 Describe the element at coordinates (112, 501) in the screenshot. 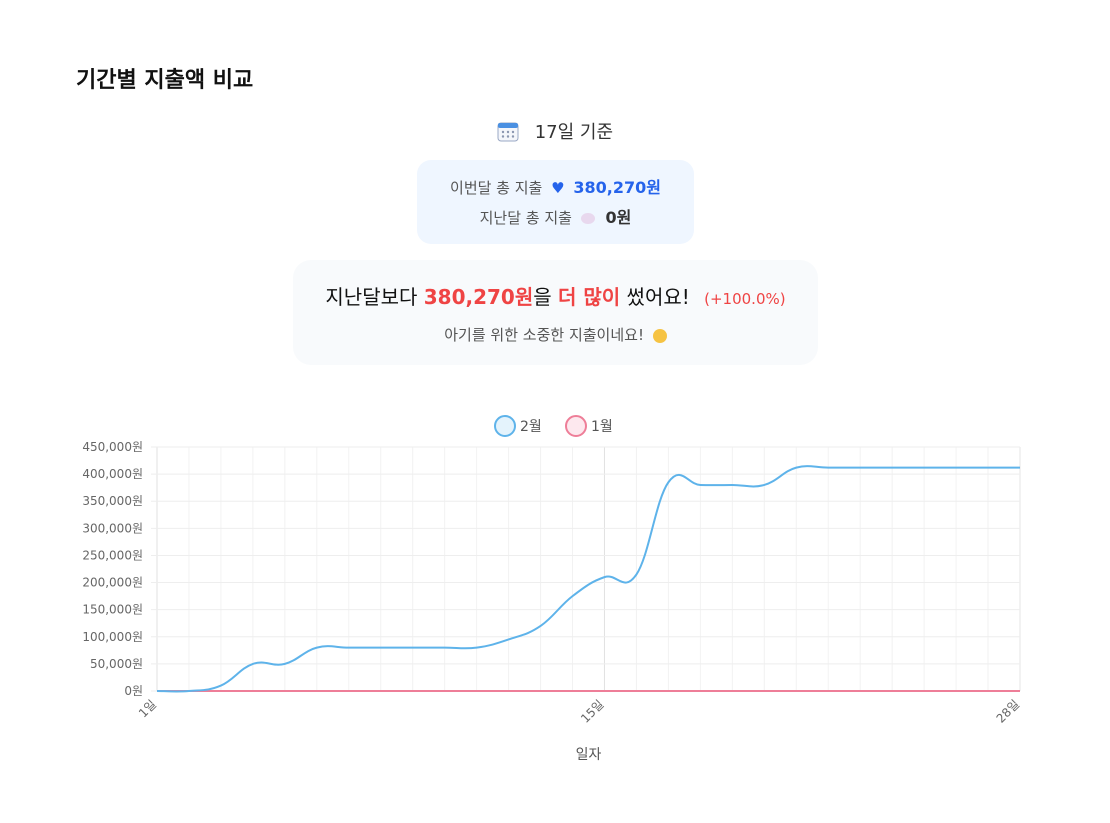

I see `y-tick-label: 350,000원` at that location.